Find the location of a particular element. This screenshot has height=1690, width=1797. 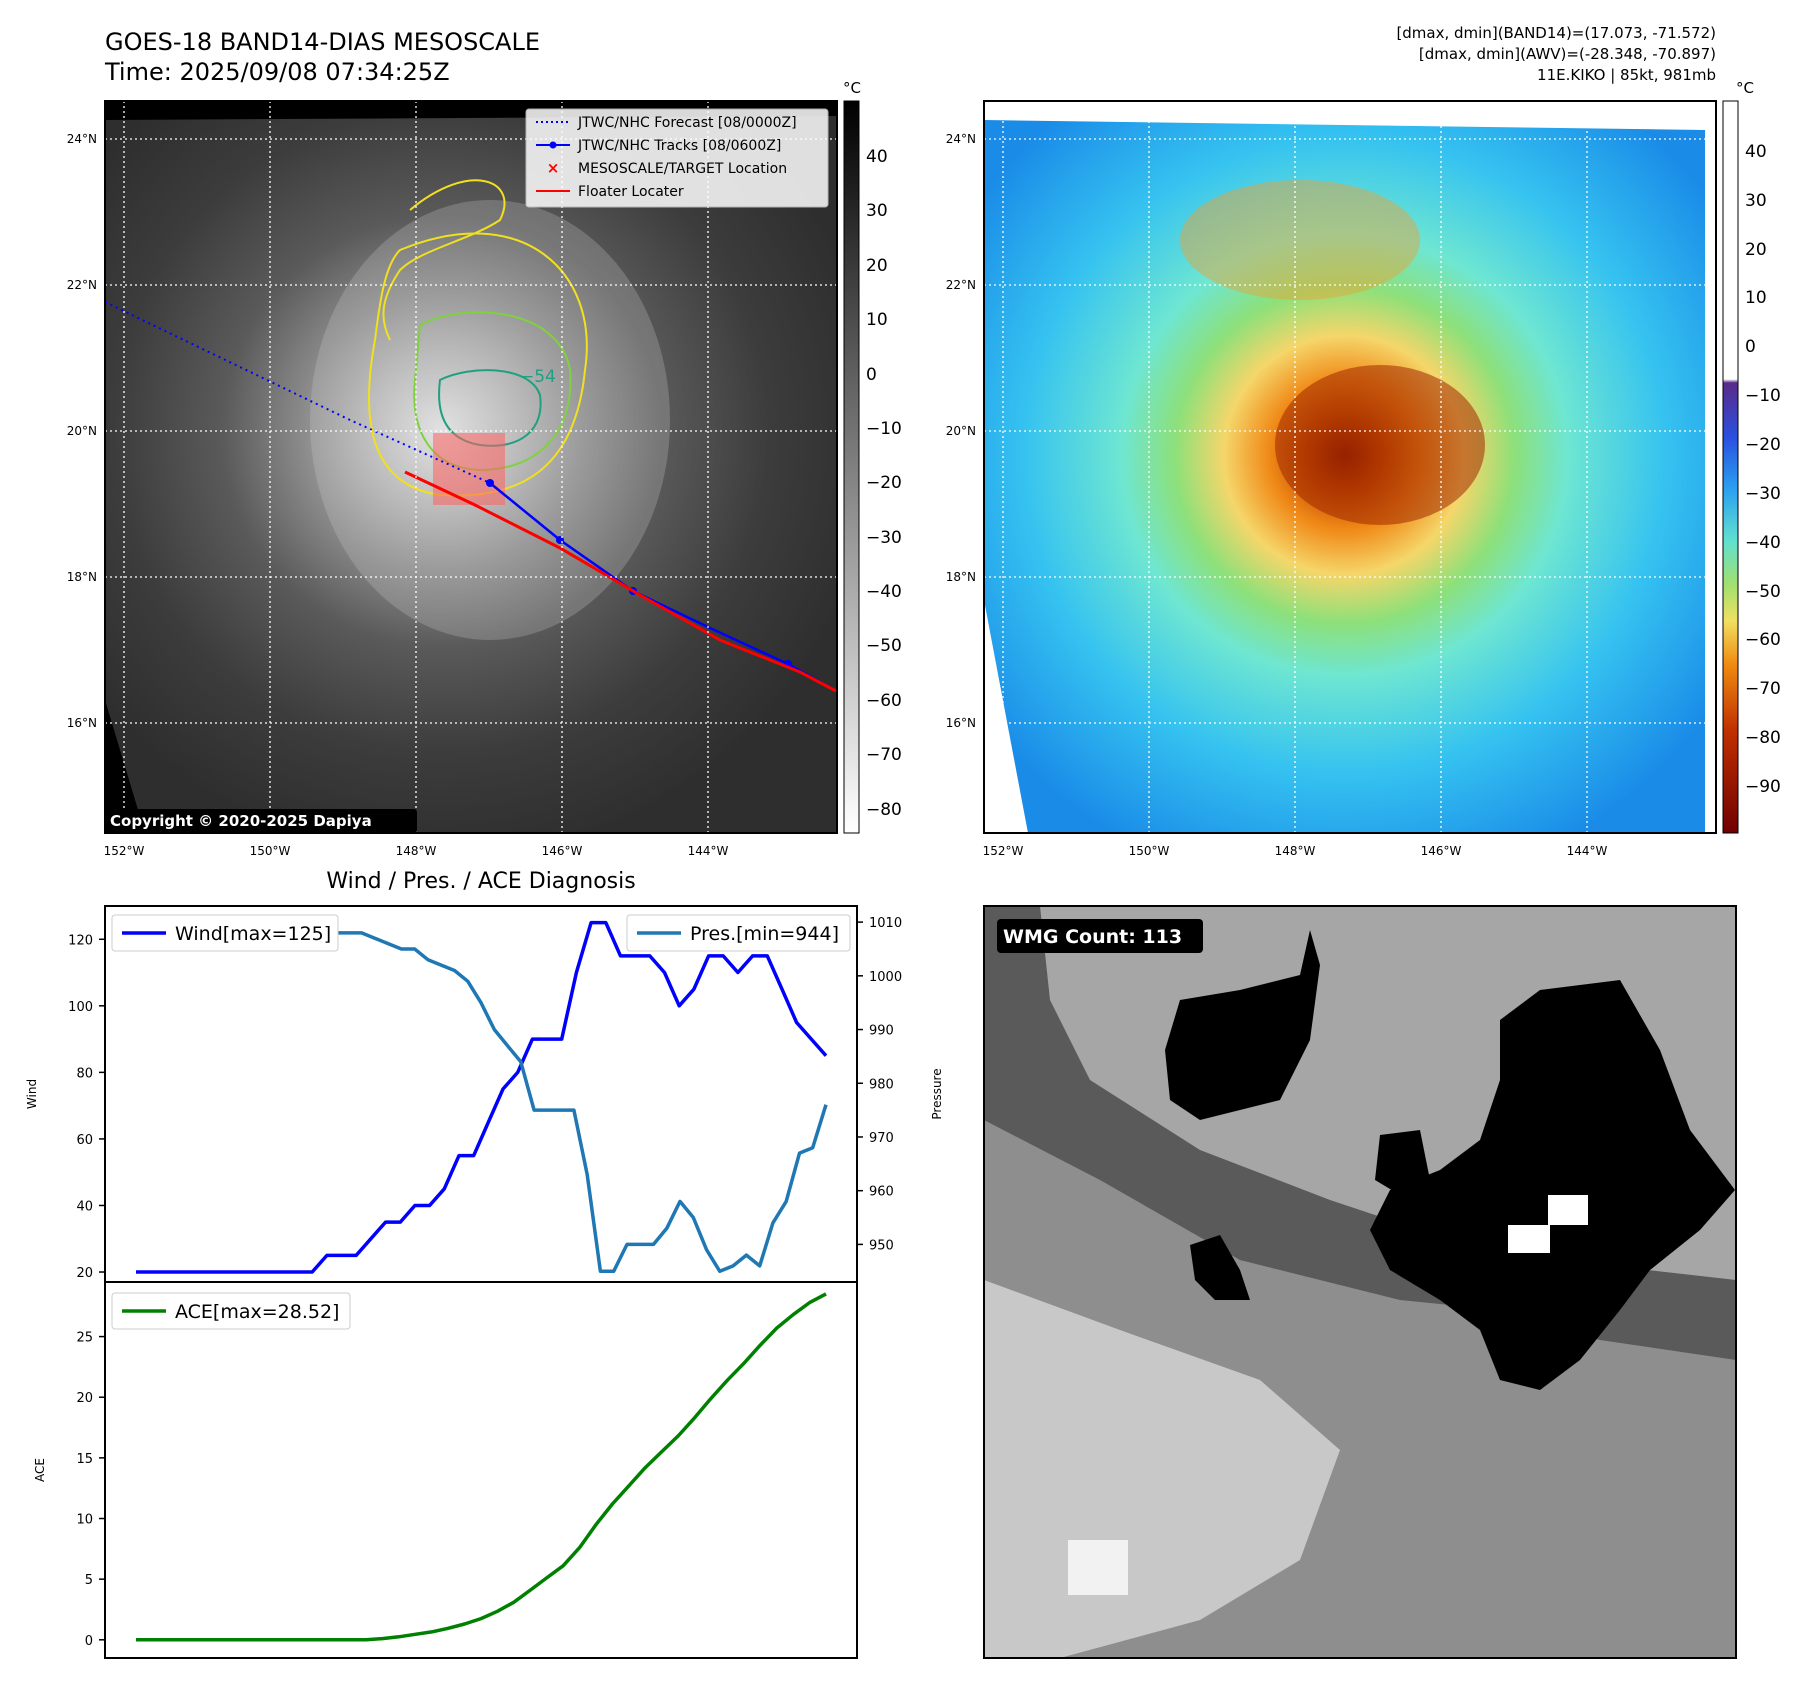

ir-lat-22: 22°N is located at coordinates (82, 285).